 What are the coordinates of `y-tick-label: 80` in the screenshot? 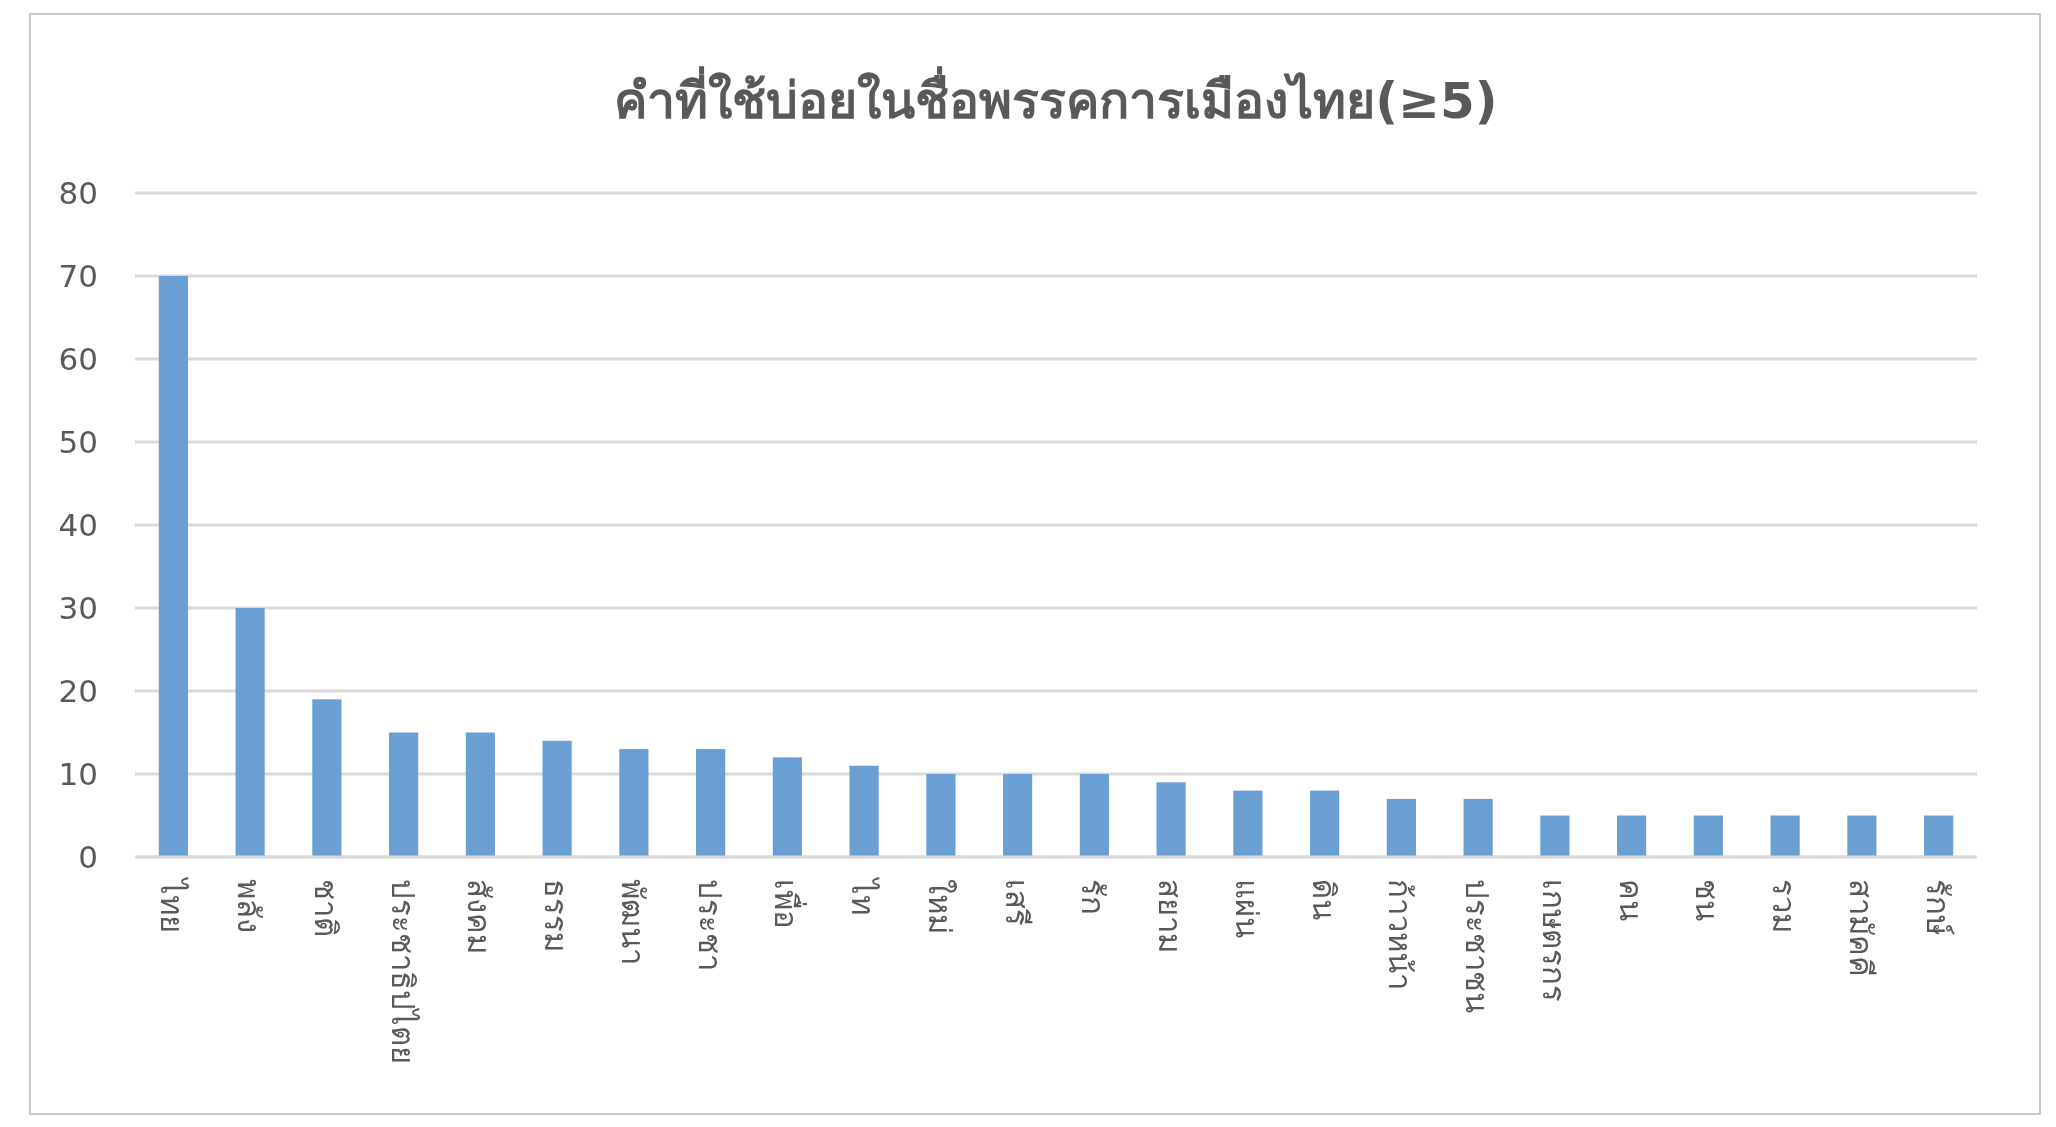 It's located at (78, 193).